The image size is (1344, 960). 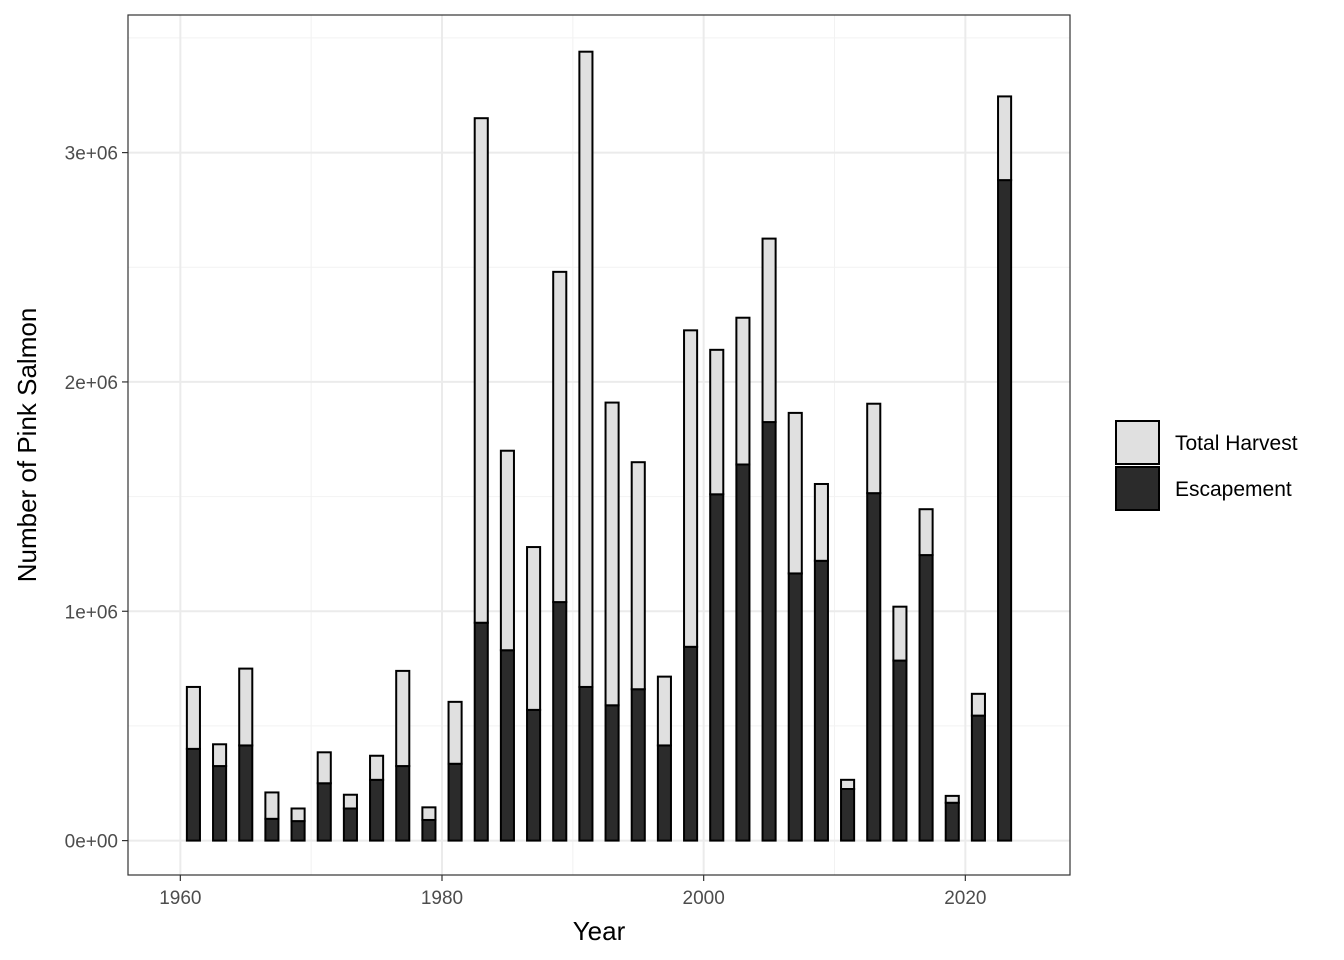 I want to click on bar-total-harvest-1975, so click(x=377, y=767).